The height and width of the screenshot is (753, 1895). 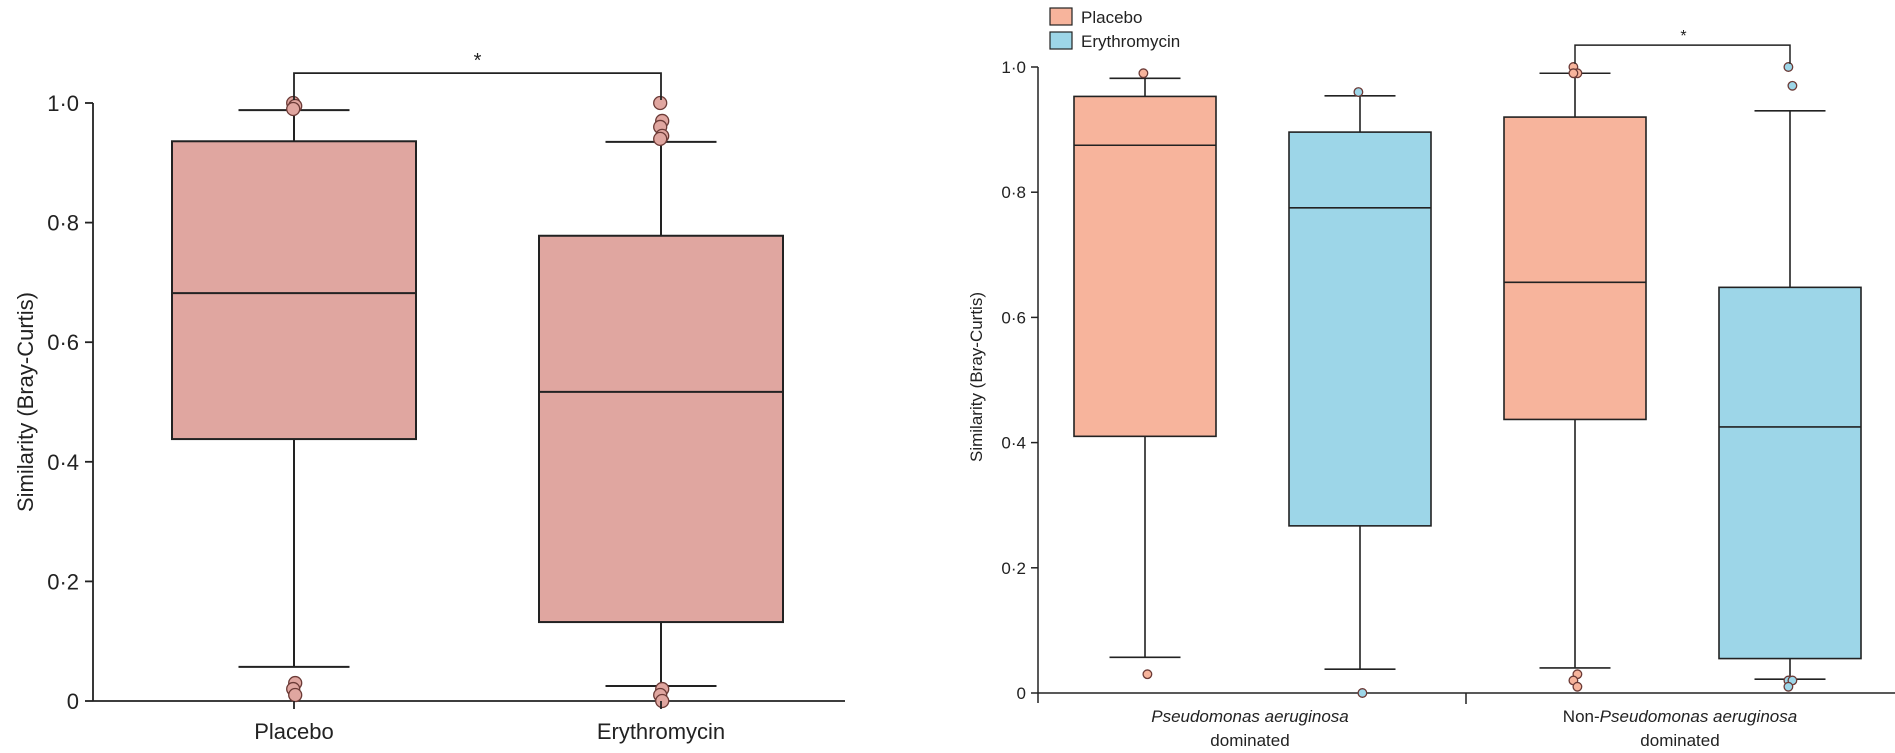 I want to click on left-x-category-label: Erythromycin, so click(x=661, y=731).